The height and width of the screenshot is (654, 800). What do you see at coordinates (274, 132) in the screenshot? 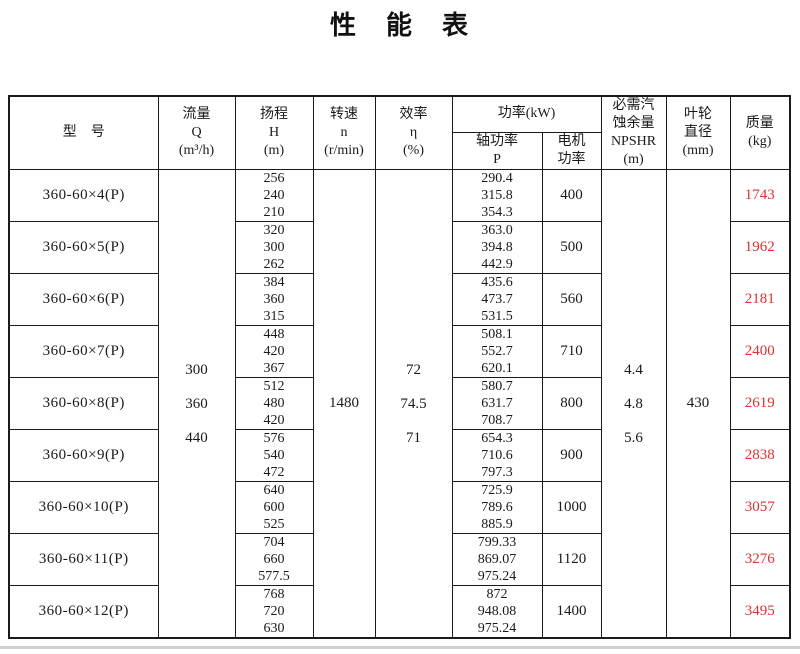
I see `col-header-head: 扬程 H (m)` at bounding box center [274, 132].